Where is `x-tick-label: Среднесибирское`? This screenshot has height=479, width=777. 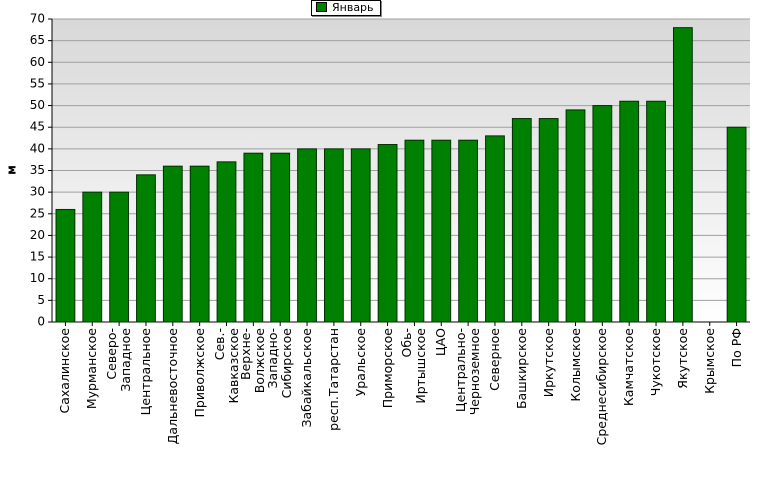 x-tick-label: Среднесибирское is located at coordinates (602, 387).